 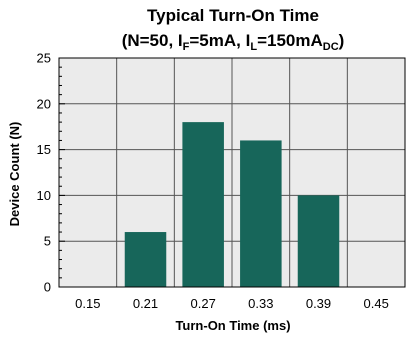 I want to click on bar-0.21, so click(x=145, y=259).